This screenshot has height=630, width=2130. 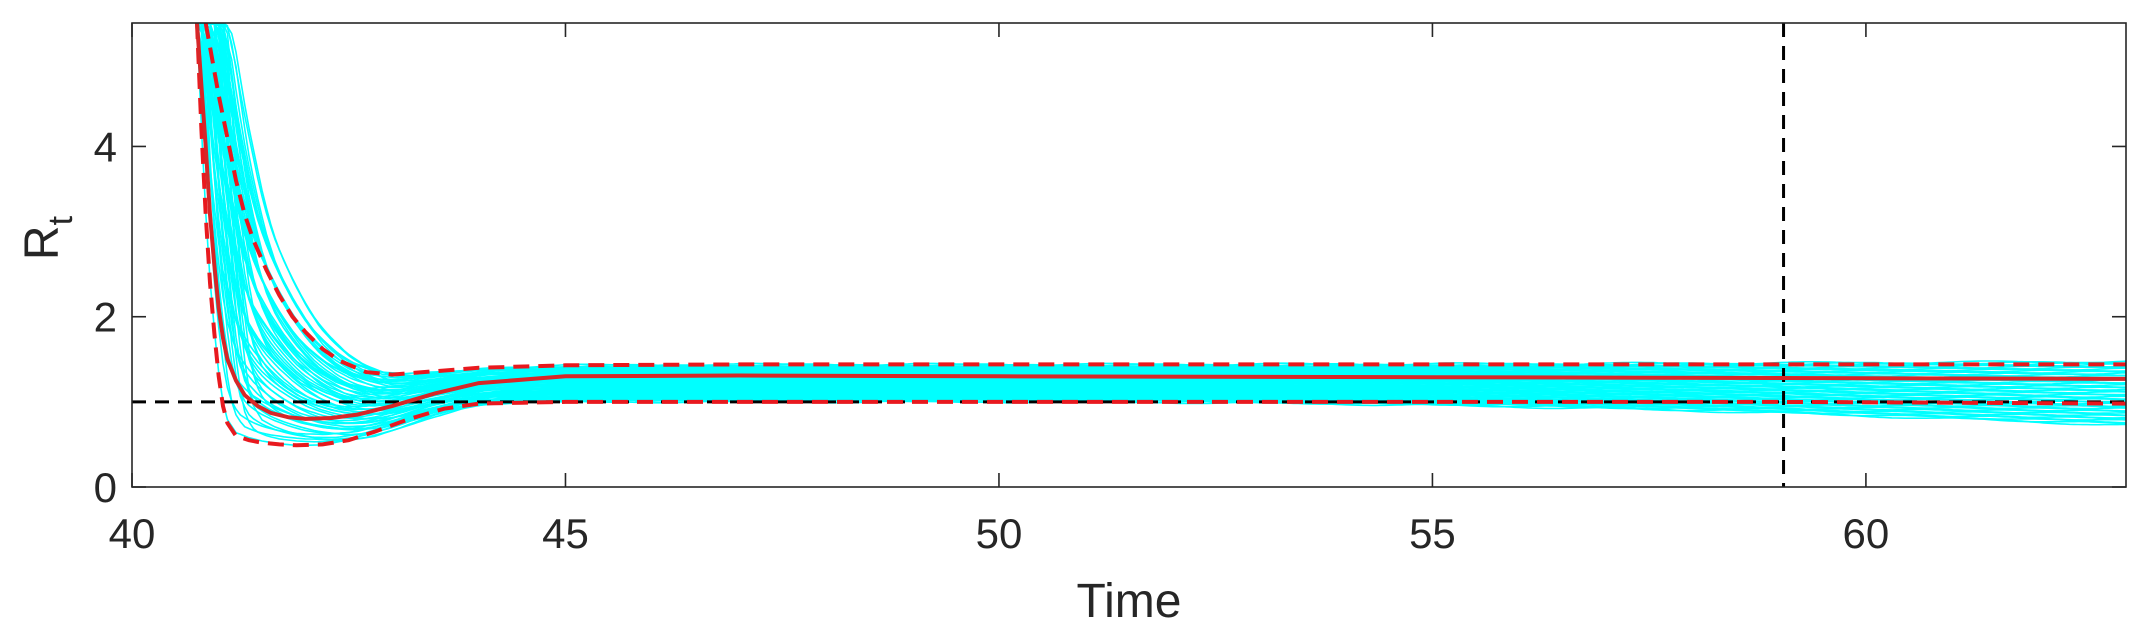 I want to click on x-tick-label: 45, so click(x=565, y=533).